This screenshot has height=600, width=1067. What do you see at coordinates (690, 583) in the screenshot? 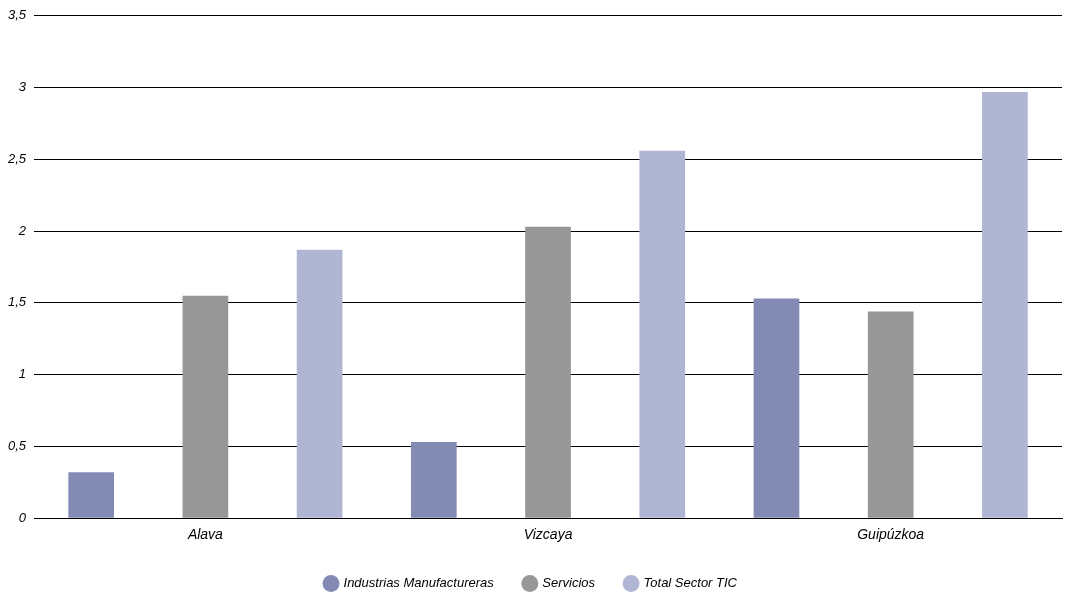
I see `legend-label: Total Sector TIC` at bounding box center [690, 583].